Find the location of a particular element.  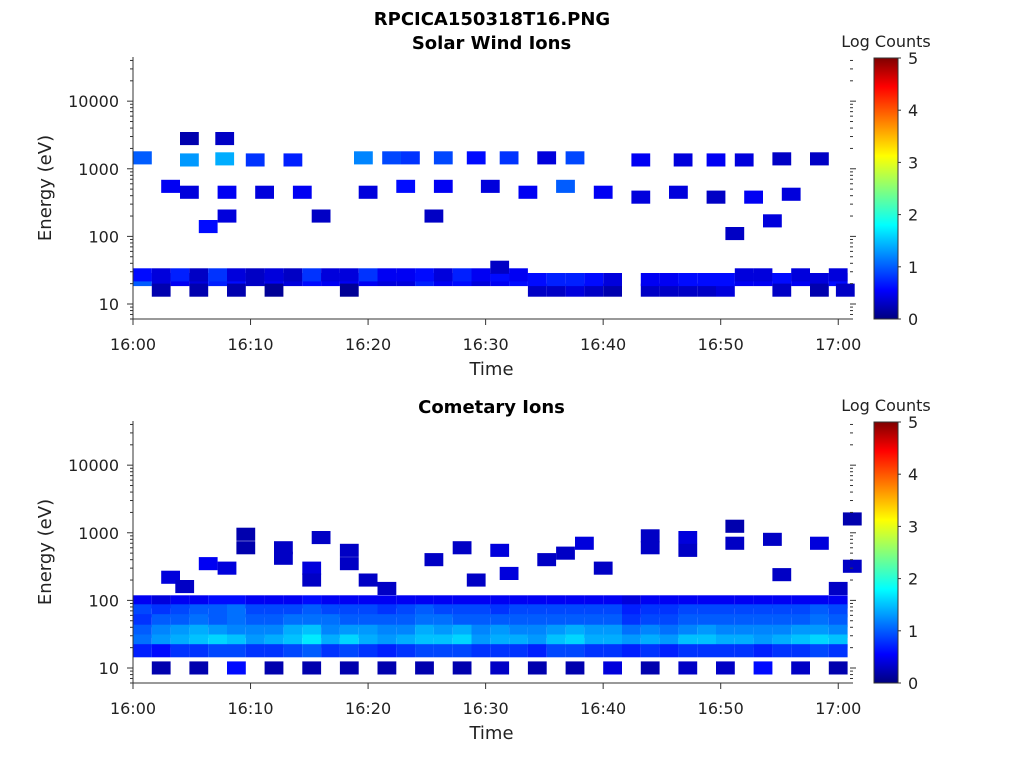

y-tick-label: 100 is located at coordinates (103, 600).